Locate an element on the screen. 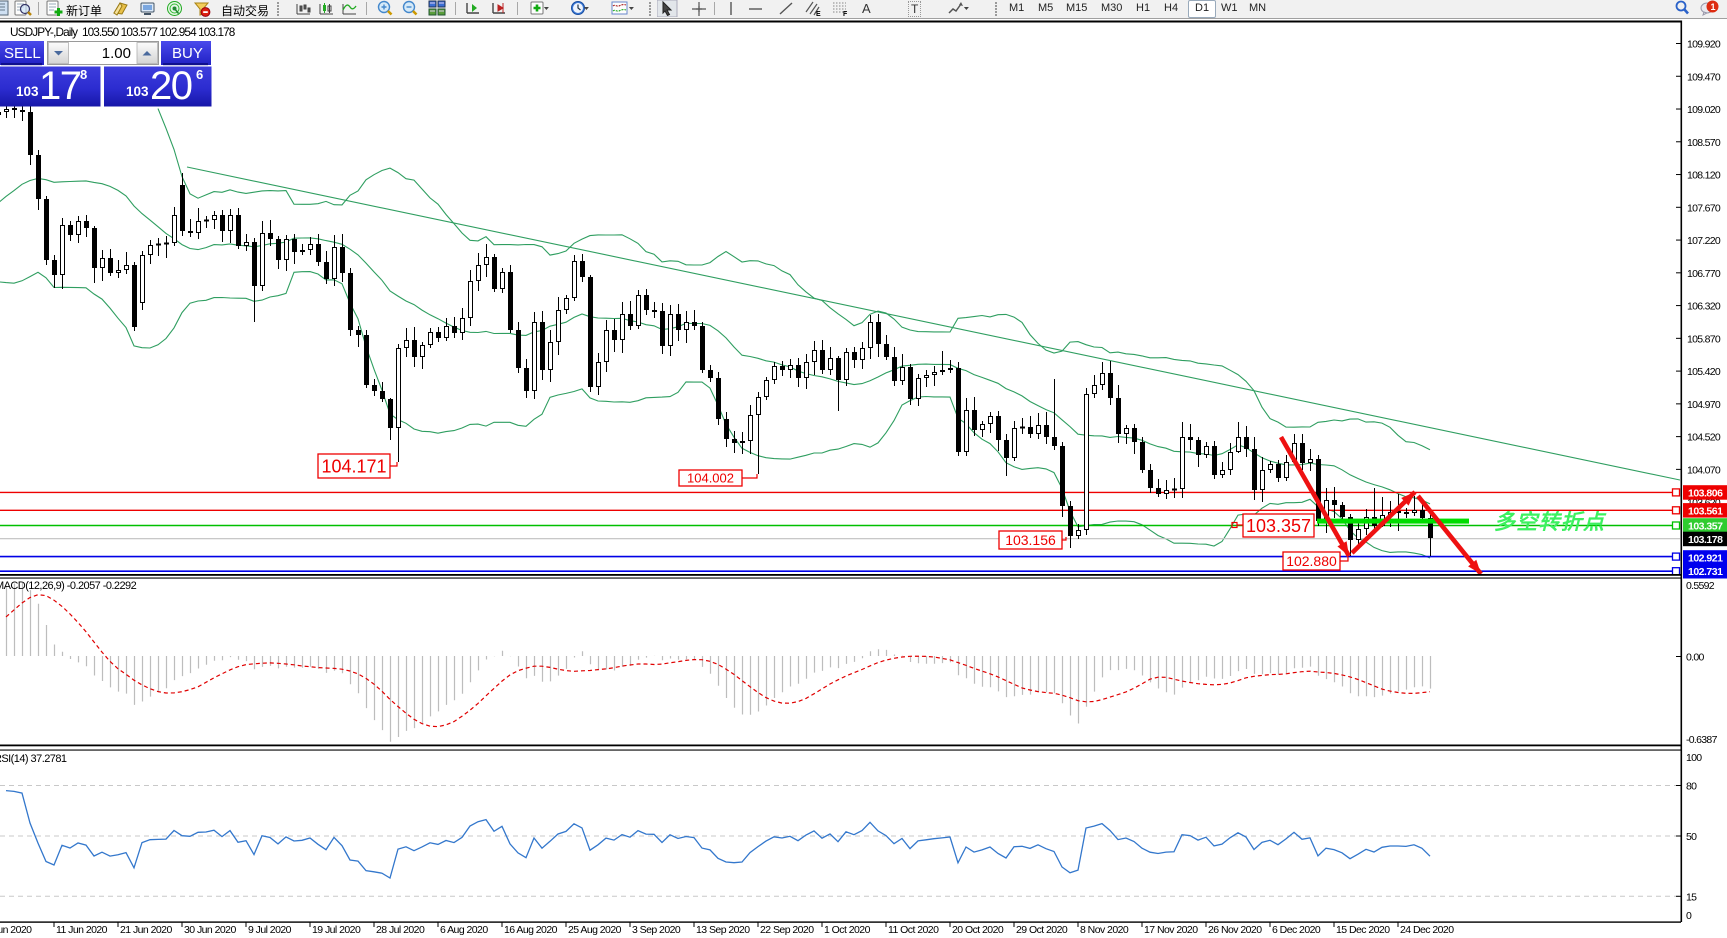 This screenshot has height=938, width=1727. svg-text: 103.806 is located at coordinates (1705, 493).